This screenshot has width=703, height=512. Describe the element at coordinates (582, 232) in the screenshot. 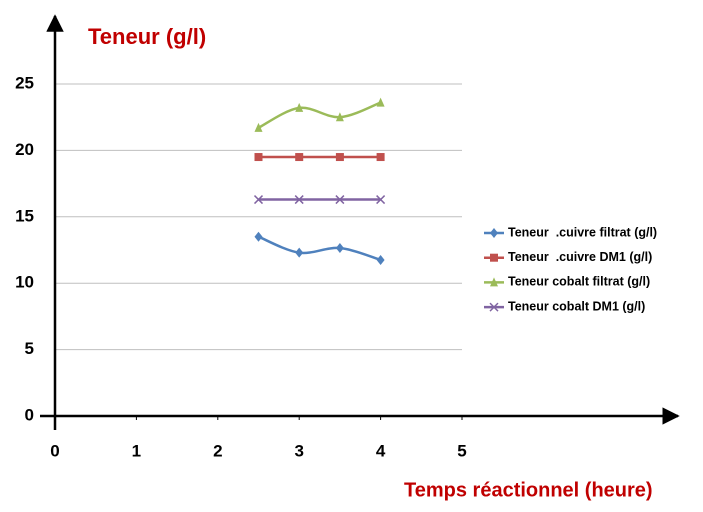

I see `legend-label: Teneur .cuivre filtrat (g/l)` at that location.